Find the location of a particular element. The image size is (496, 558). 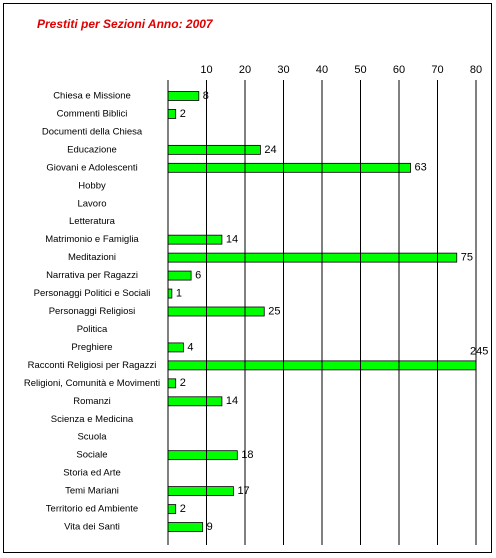

y-tick-label: Letteratura is located at coordinates (92, 221).